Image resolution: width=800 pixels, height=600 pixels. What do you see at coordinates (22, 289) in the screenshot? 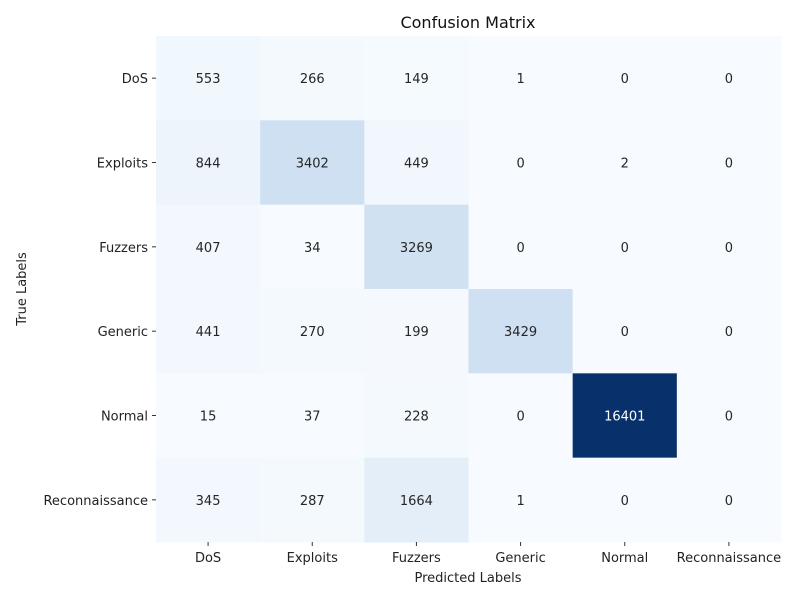
I see `y-axis-label: True Labels` at bounding box center [22, 289].